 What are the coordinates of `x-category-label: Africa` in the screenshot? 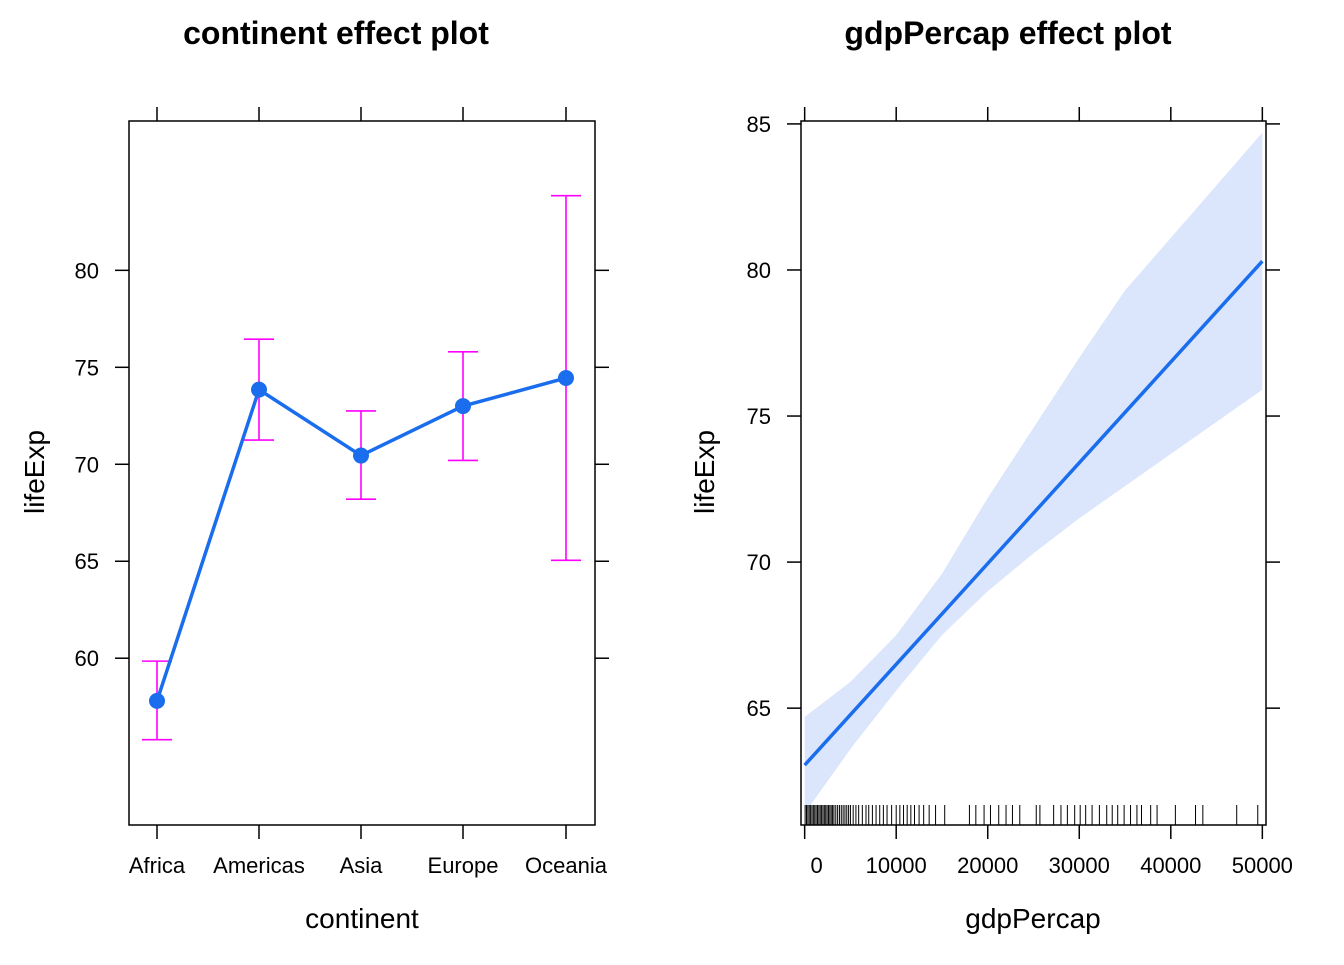 It's located at (157, 865).